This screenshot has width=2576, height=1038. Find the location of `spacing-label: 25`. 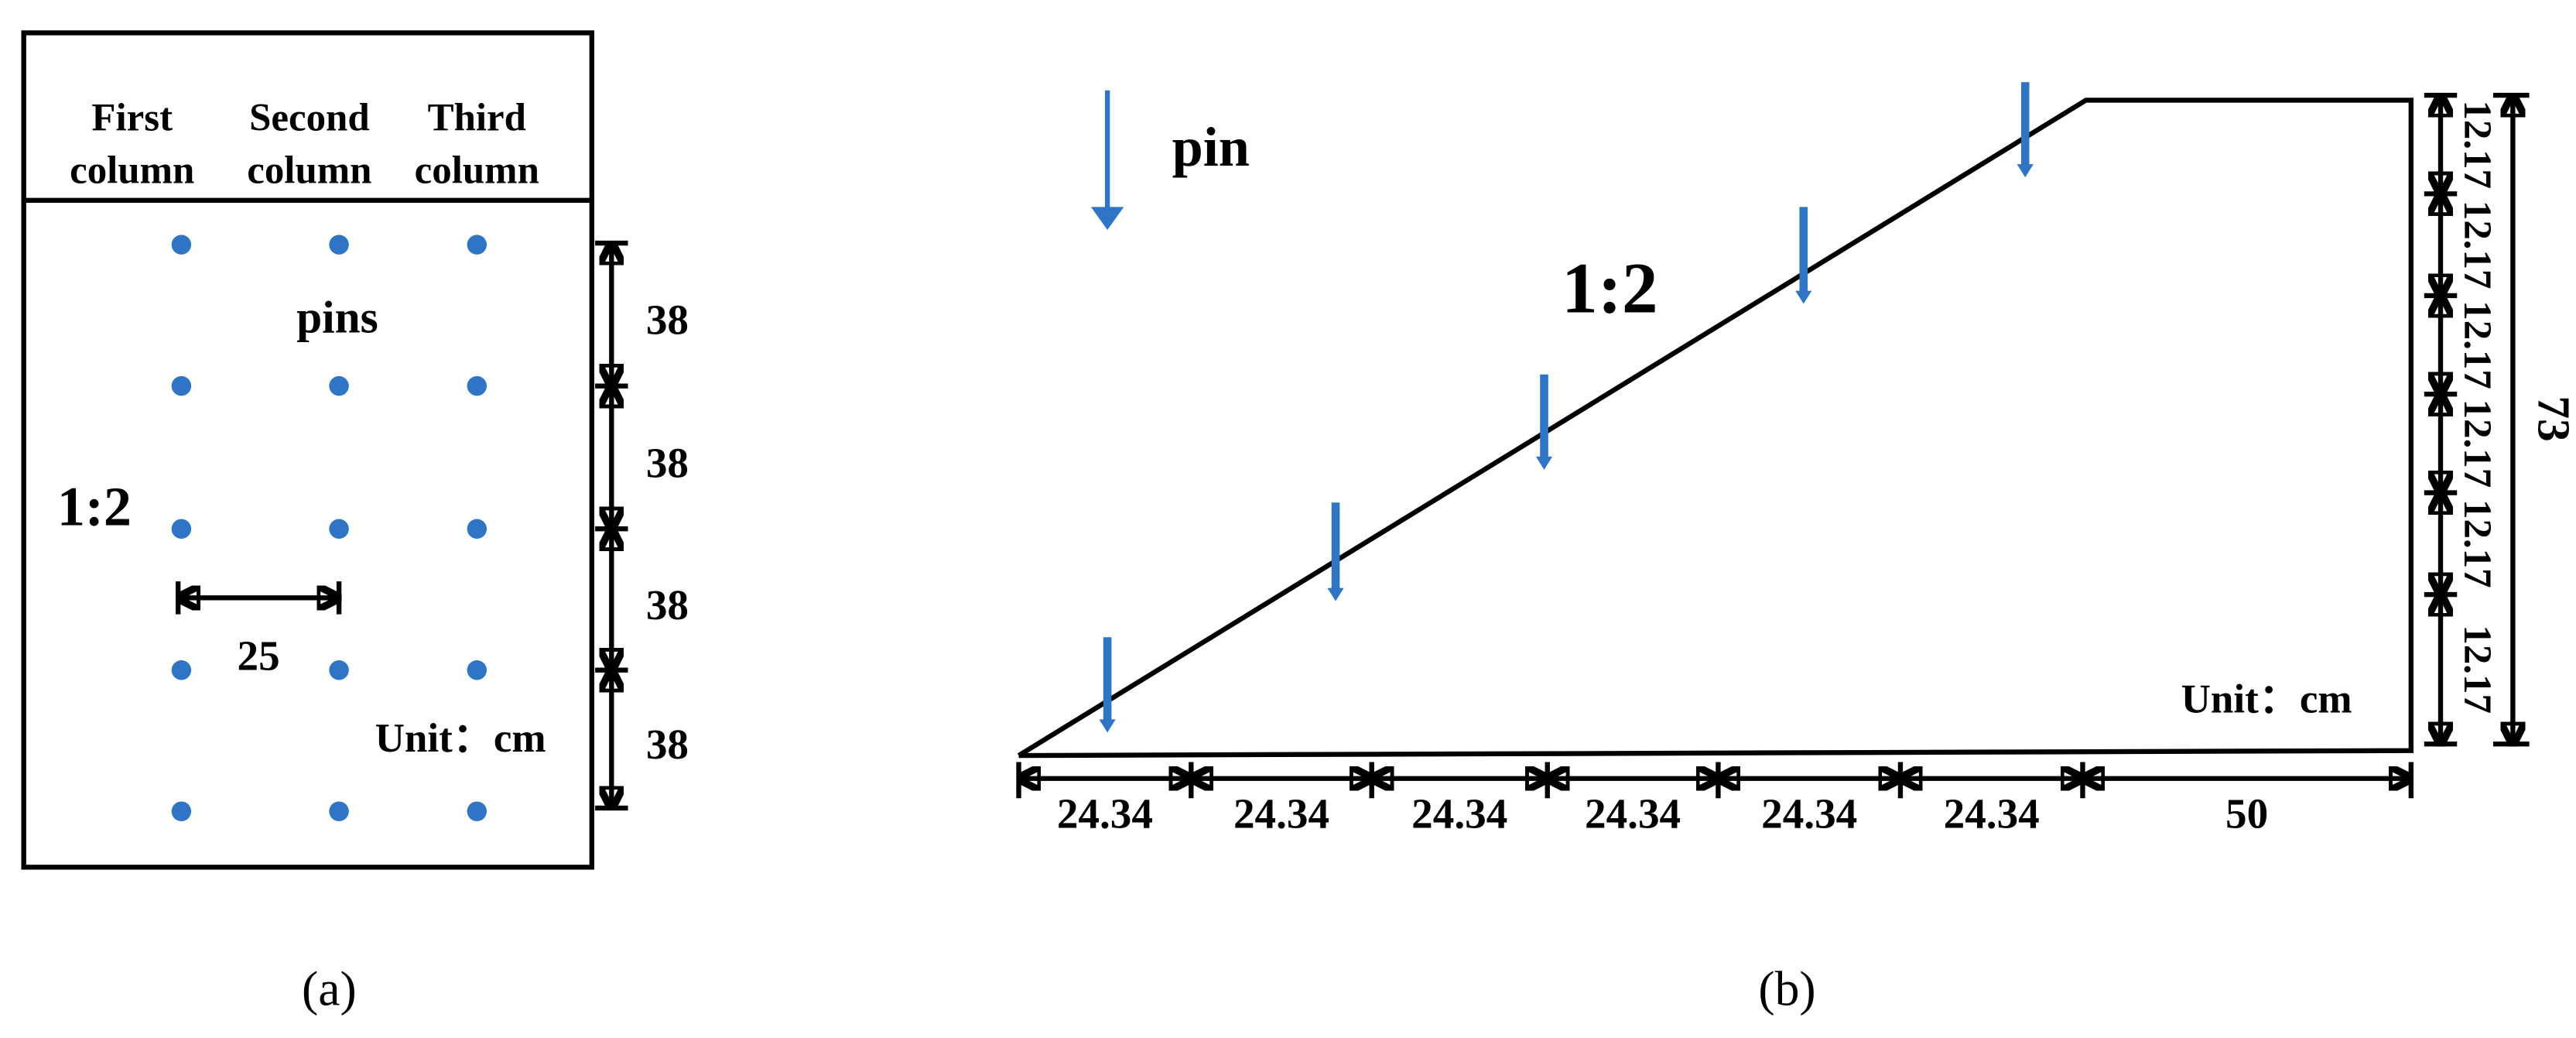

spacing-label: 25 is located at coordinates (259, 656).